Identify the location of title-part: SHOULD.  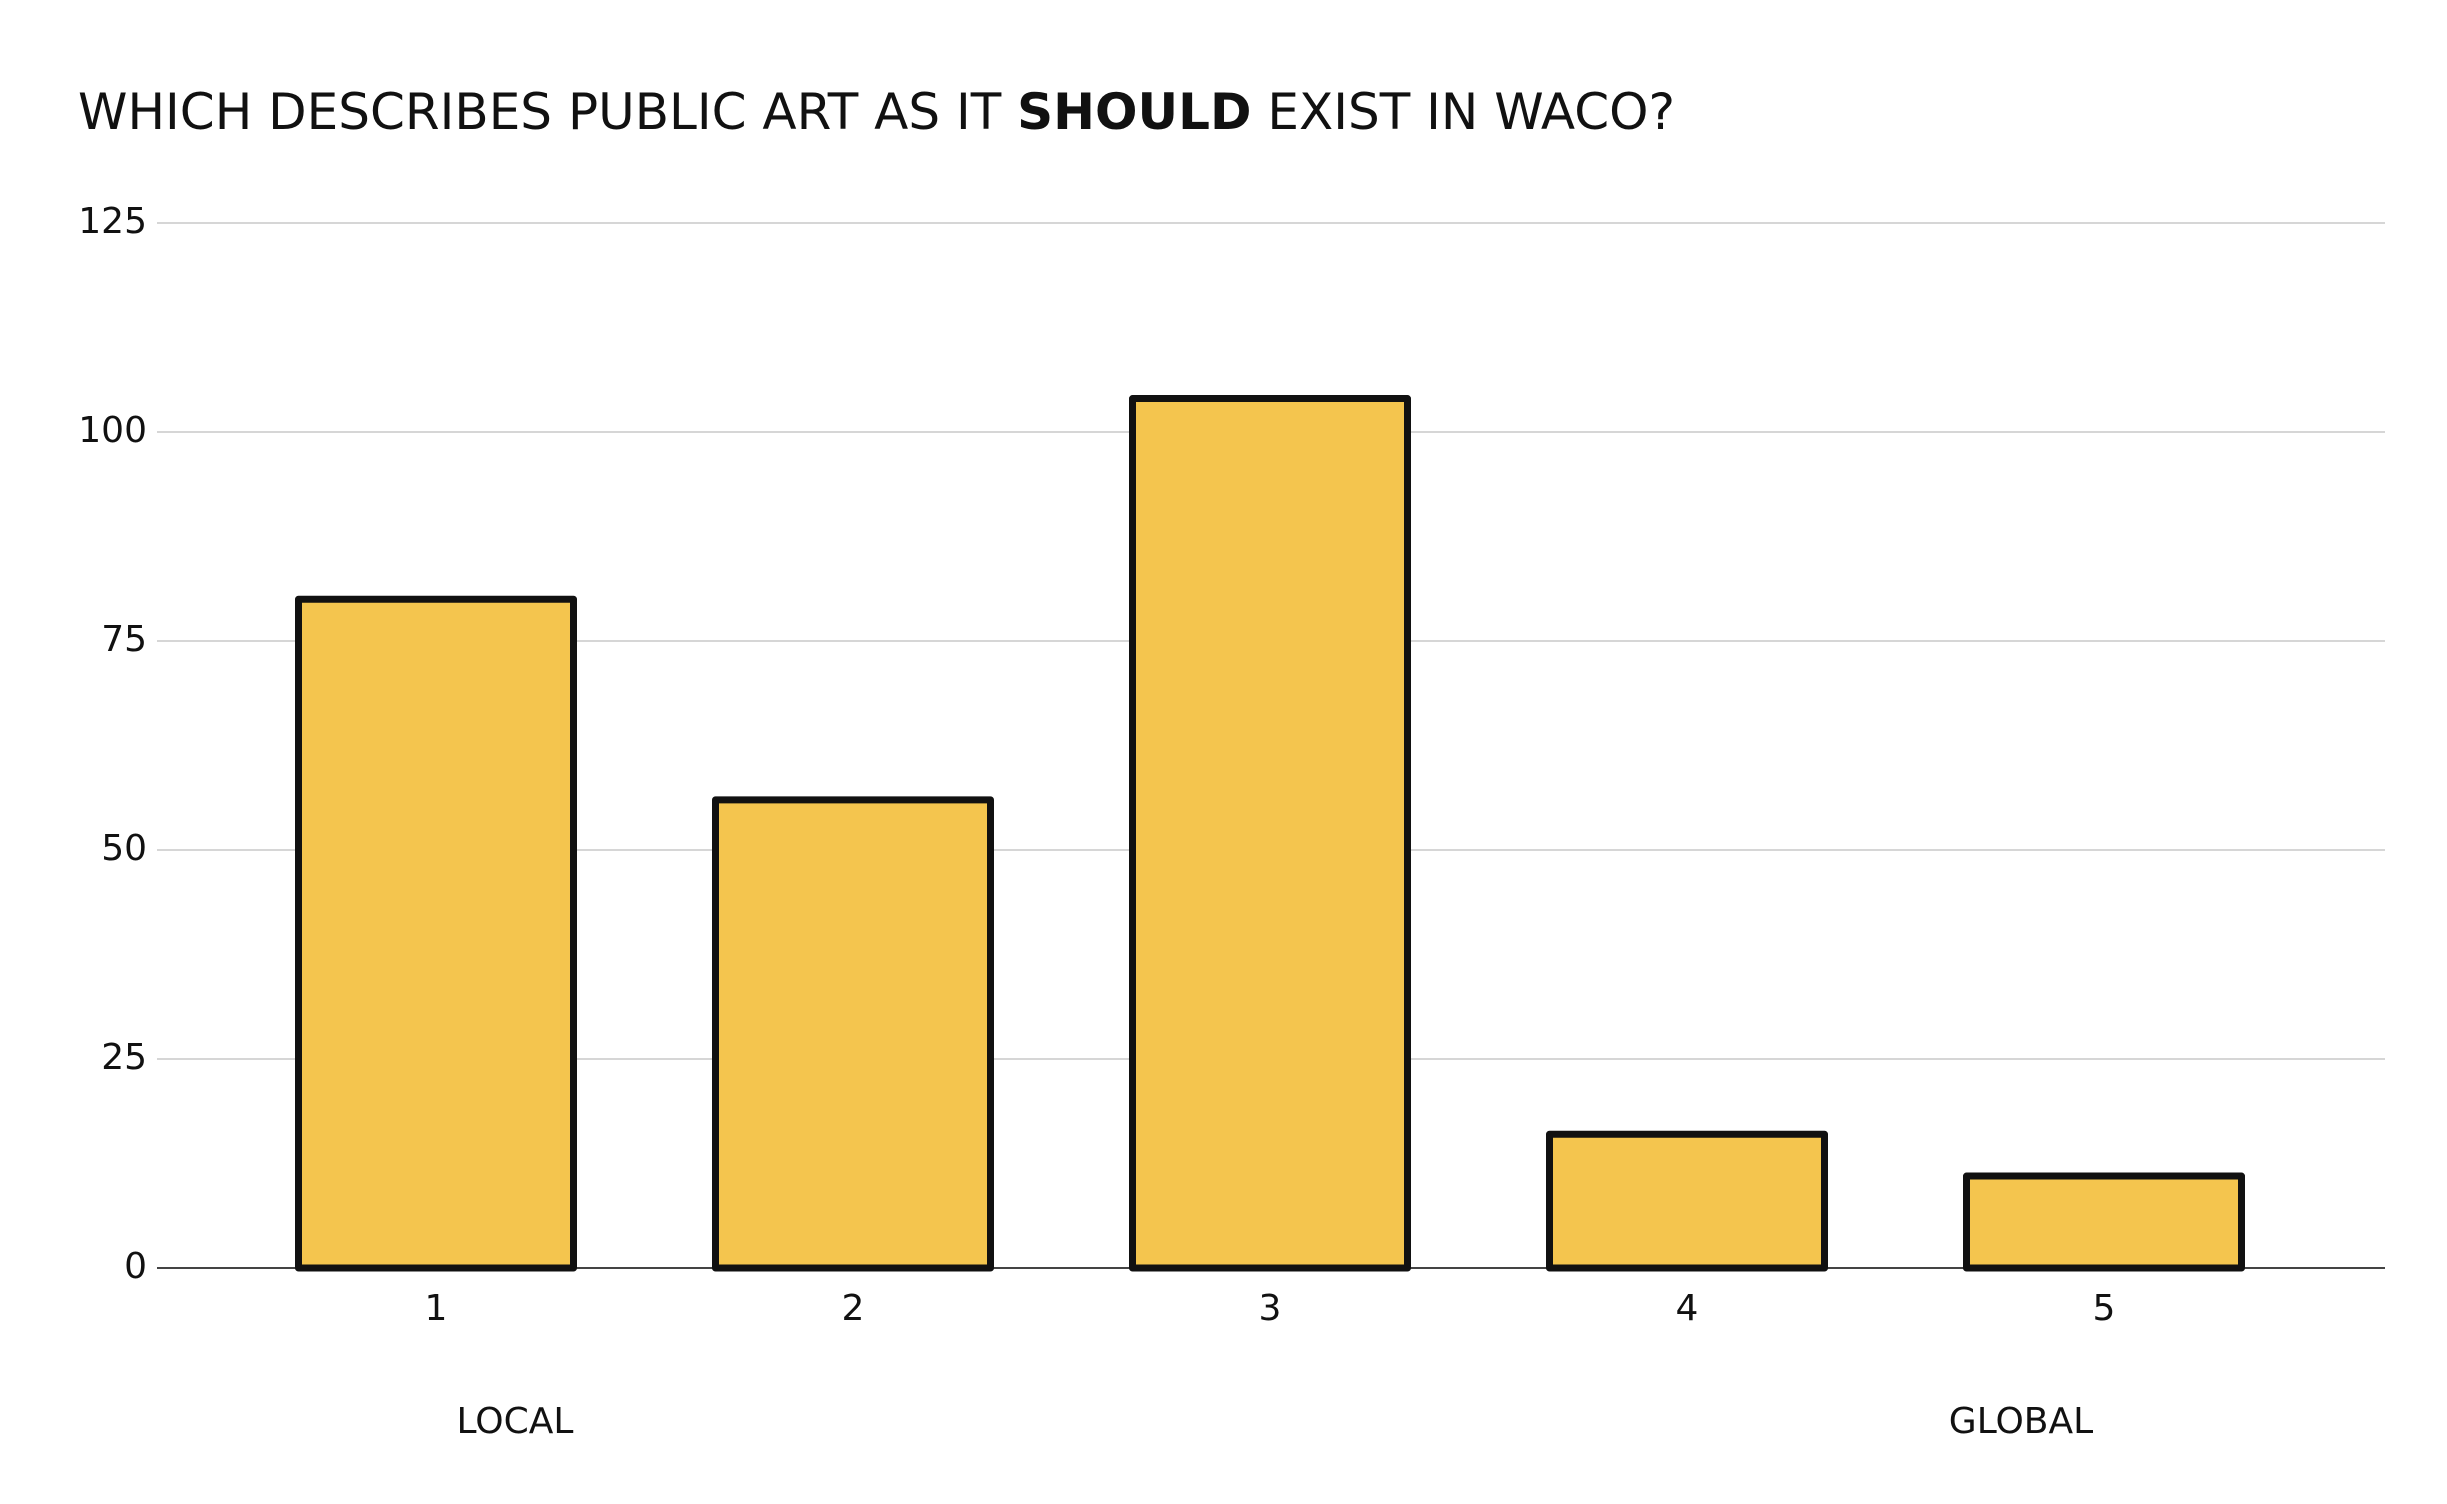
(1134, 112).